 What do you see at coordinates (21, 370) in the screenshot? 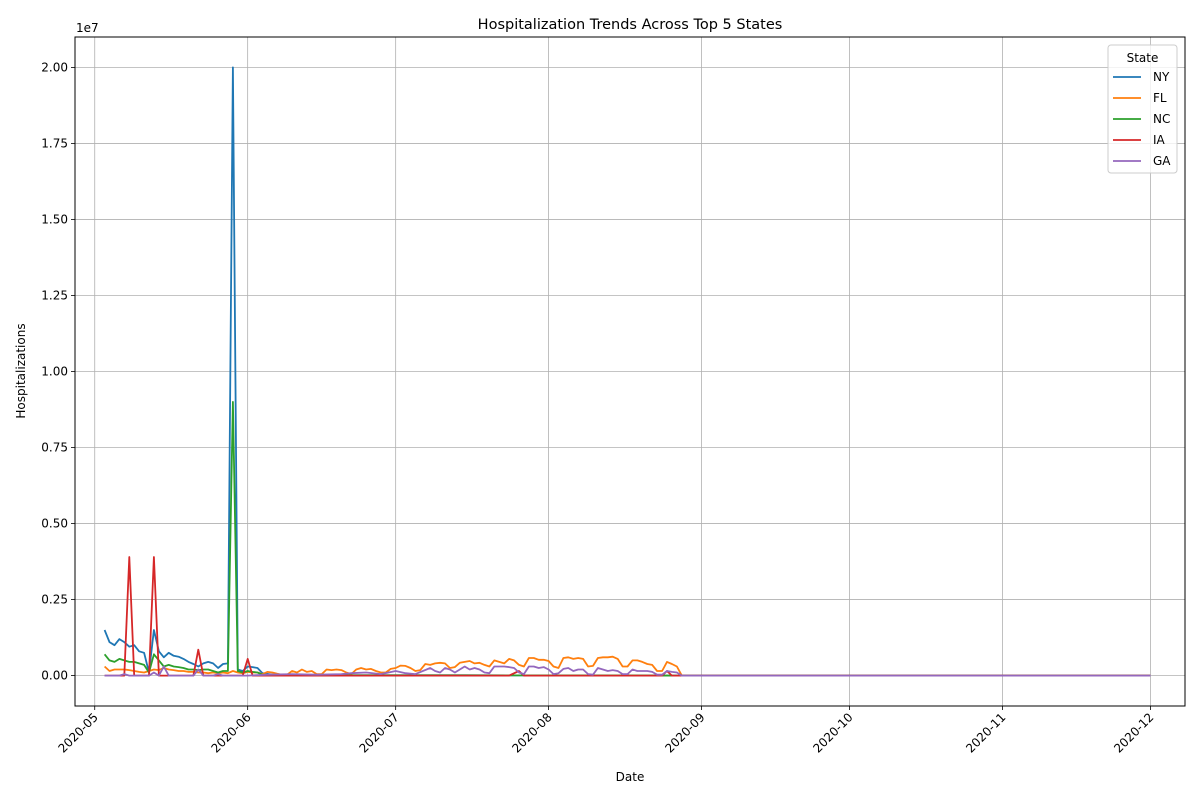
I see `y-axis-label: Hospitalizations` at bounding box center [21, 370].